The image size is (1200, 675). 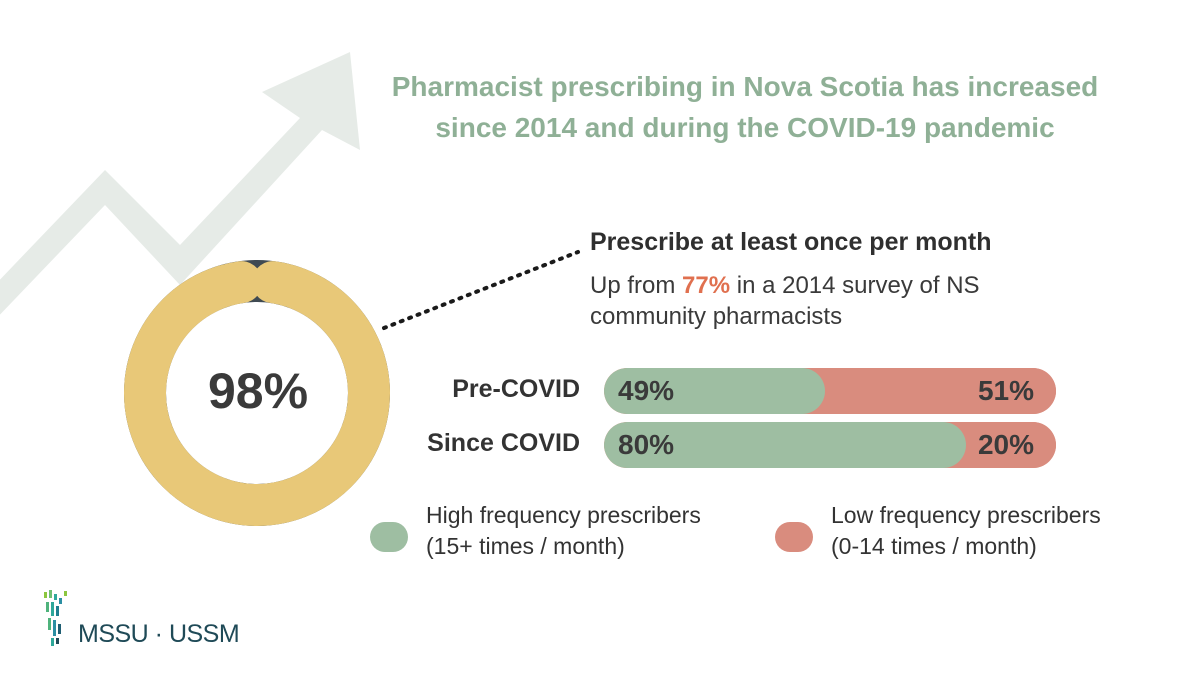 What do you see at coordinates (1005, 444) in the screenshot?
I see `bar-value-label-low: 20%` at bounding box center [1005, 444].